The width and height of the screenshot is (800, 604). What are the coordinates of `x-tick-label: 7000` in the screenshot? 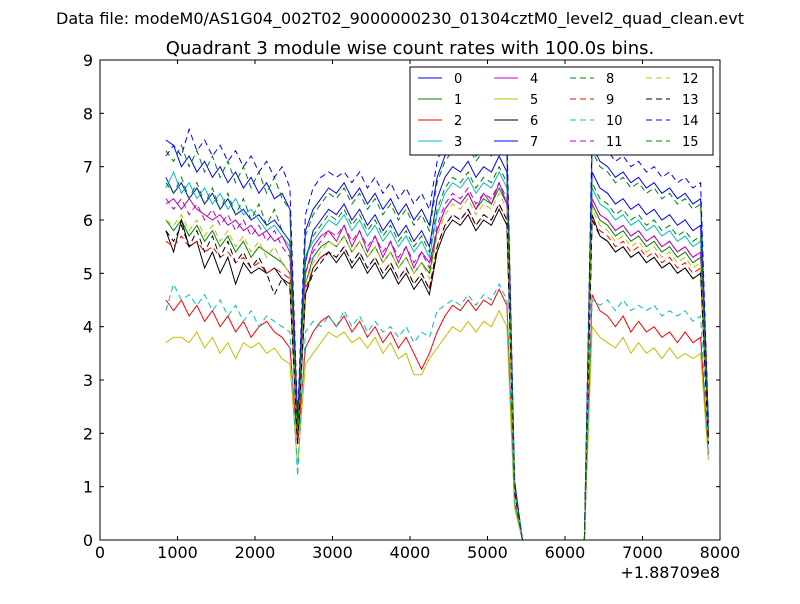 It's located at (642, 552).